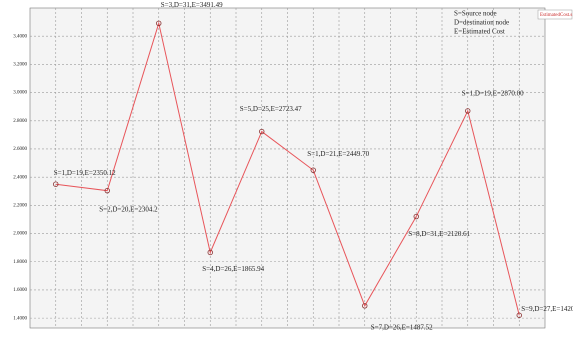 The height and width of the screenshot is (337, 573). Describe the element at coordinates (20, 93) in the screenshot. I see `y-tick-label: 3.0000` at that location.